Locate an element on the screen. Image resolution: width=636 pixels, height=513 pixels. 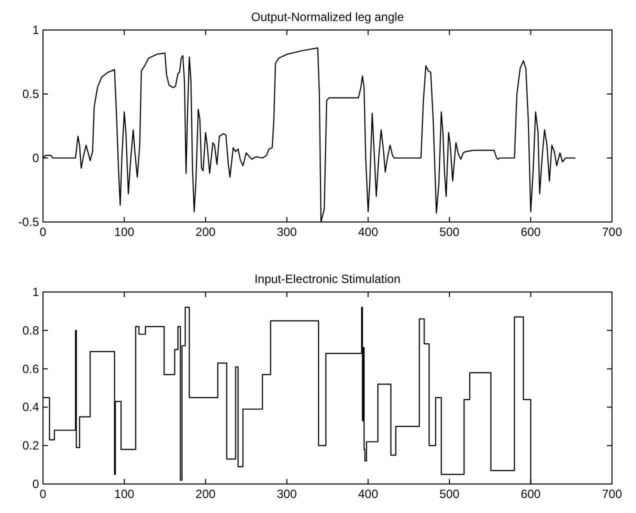
y-tick-label: -0.5 is located at coordinates (29, 222).